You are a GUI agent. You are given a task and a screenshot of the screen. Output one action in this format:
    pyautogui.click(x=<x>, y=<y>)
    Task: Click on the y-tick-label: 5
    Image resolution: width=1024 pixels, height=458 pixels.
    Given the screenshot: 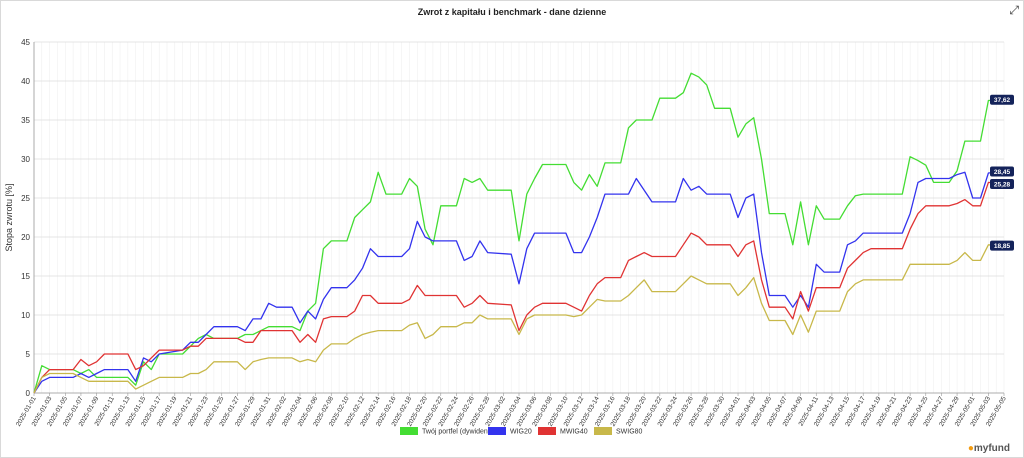 What is the action you would take?
    pyautogui.click(x=28, y=354)
    